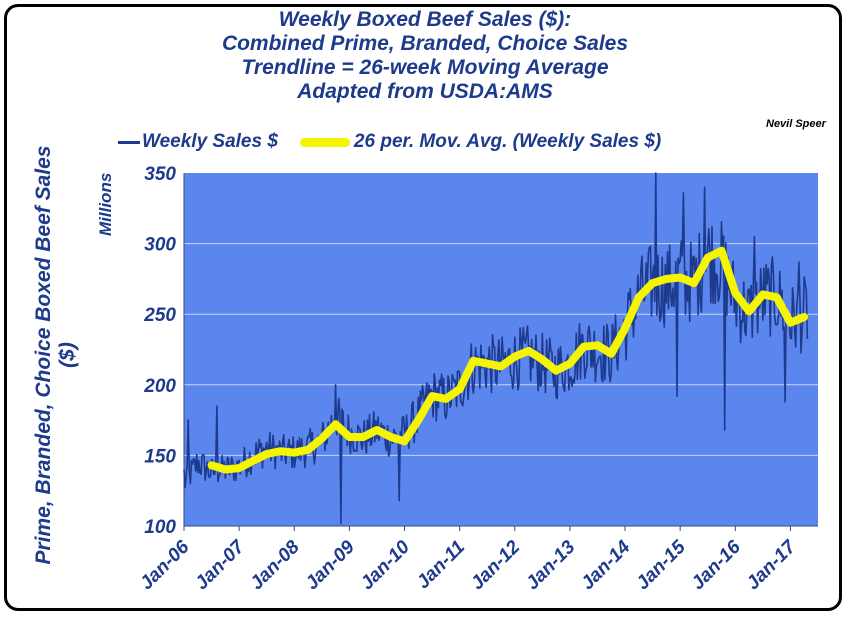 The image size is (850, 619). I want to click on x-tick-label: Jan-11, so click(441, 565).